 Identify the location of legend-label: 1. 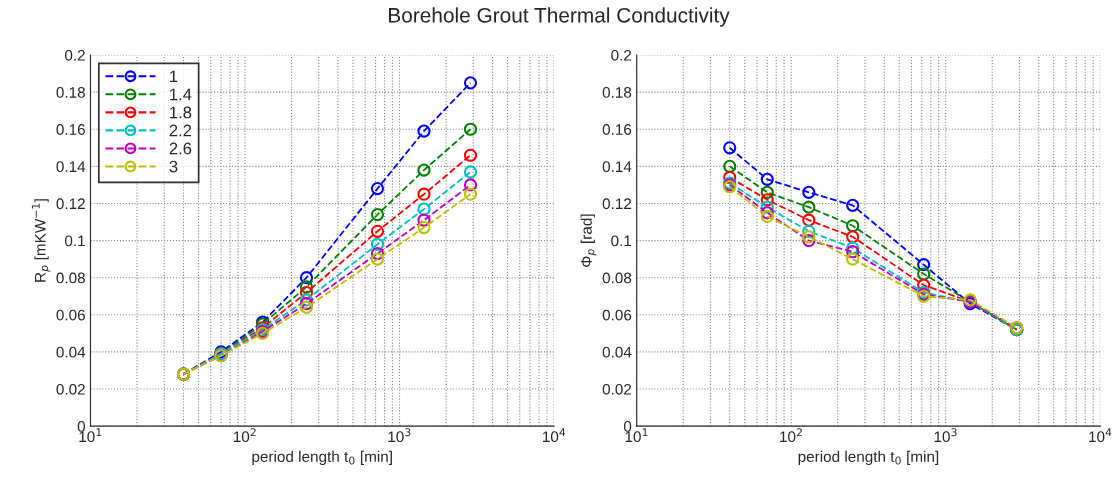
(174, 76).